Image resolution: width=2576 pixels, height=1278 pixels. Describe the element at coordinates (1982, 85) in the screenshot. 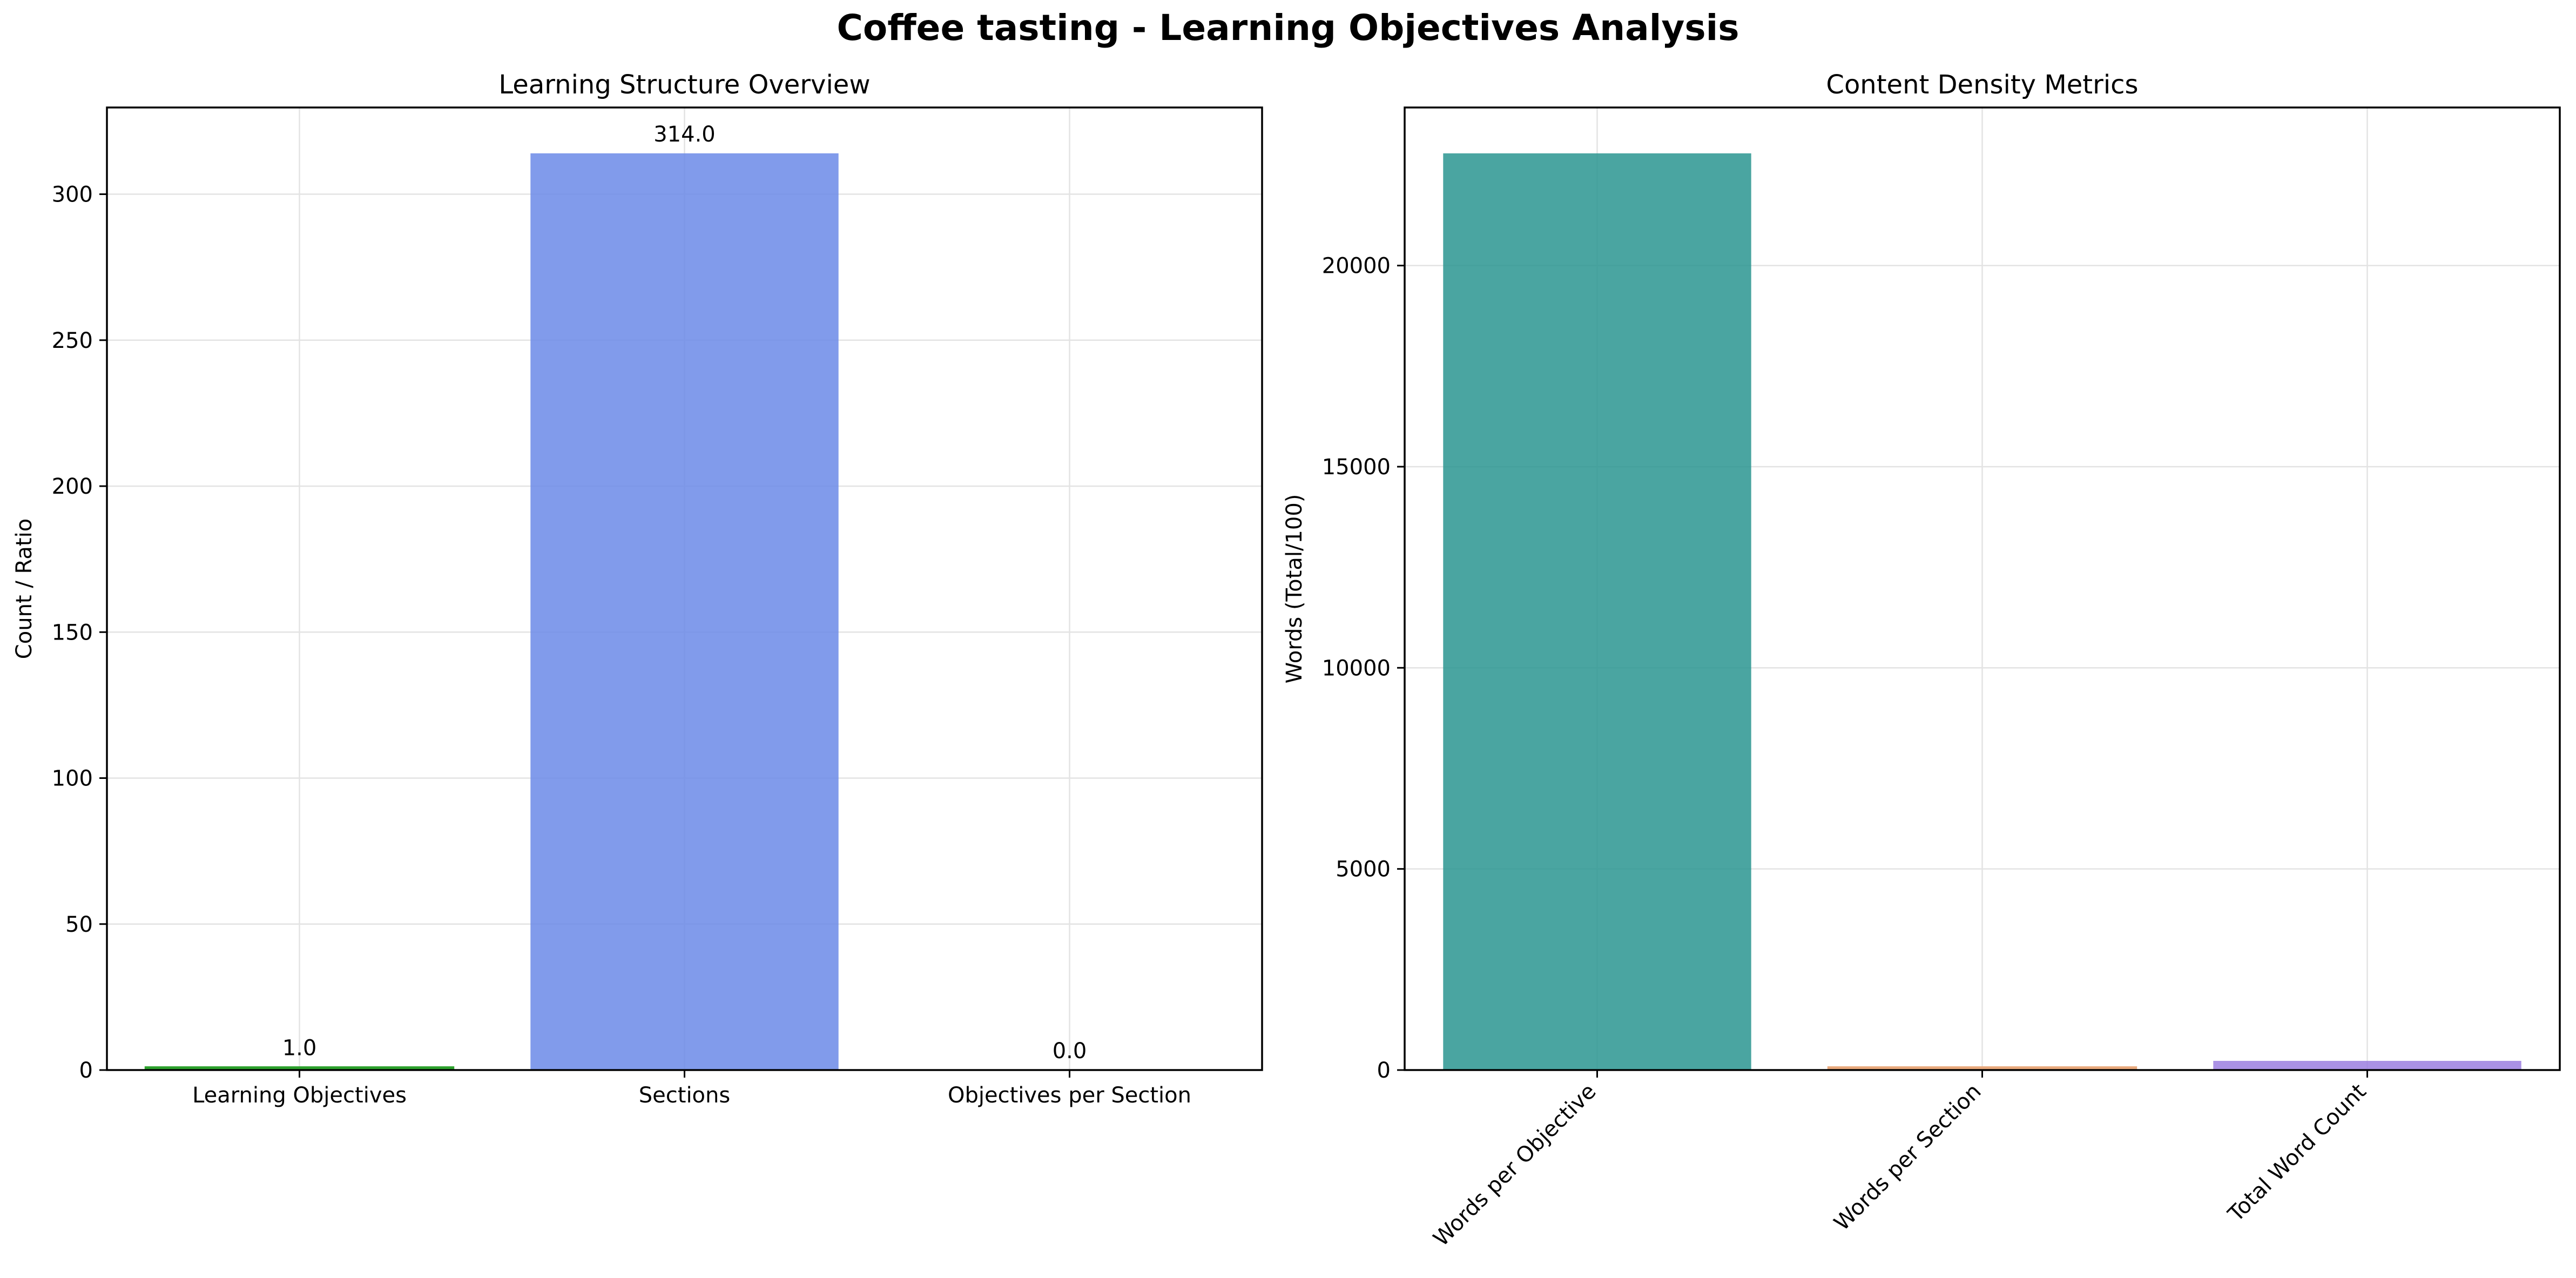

I see `chart-title: Content Density Metrics` at that location.